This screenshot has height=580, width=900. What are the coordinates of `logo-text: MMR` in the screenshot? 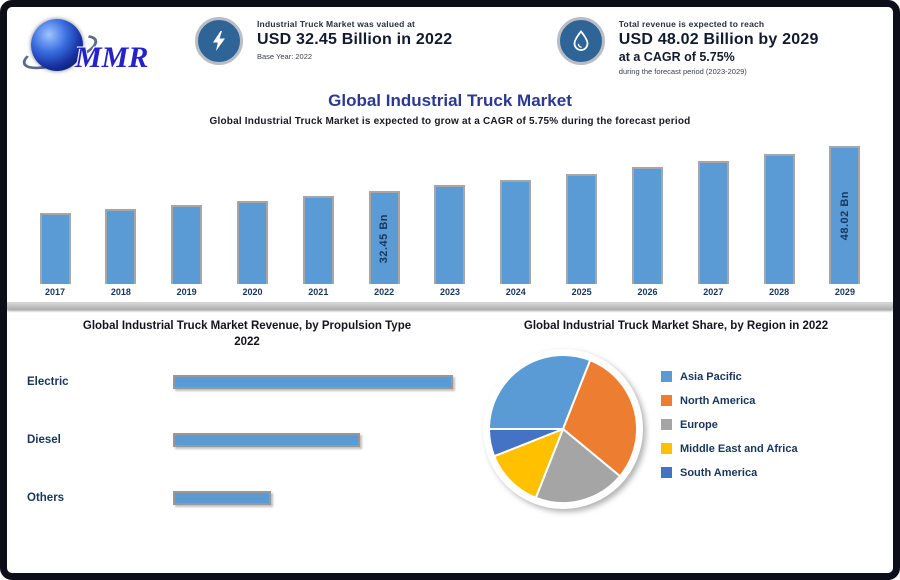 It's located at (112, 57).